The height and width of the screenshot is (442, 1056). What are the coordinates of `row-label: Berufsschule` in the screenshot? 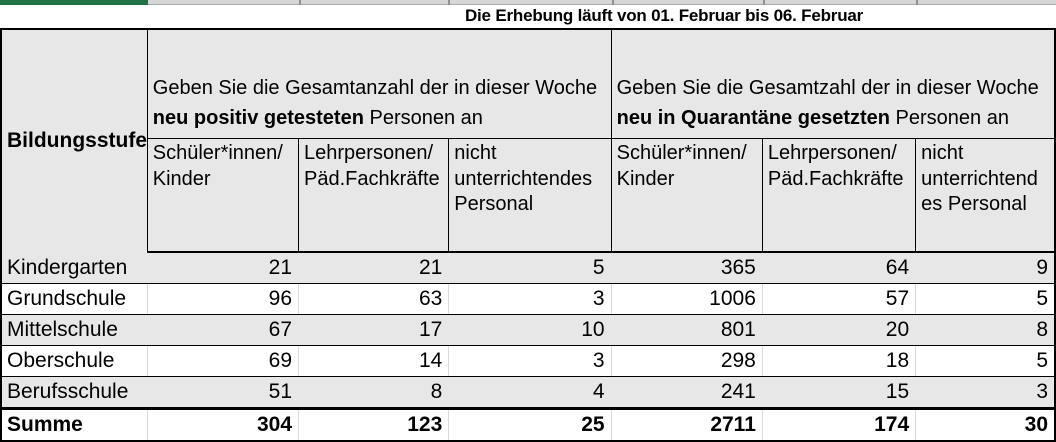 It's located at (74, 392).